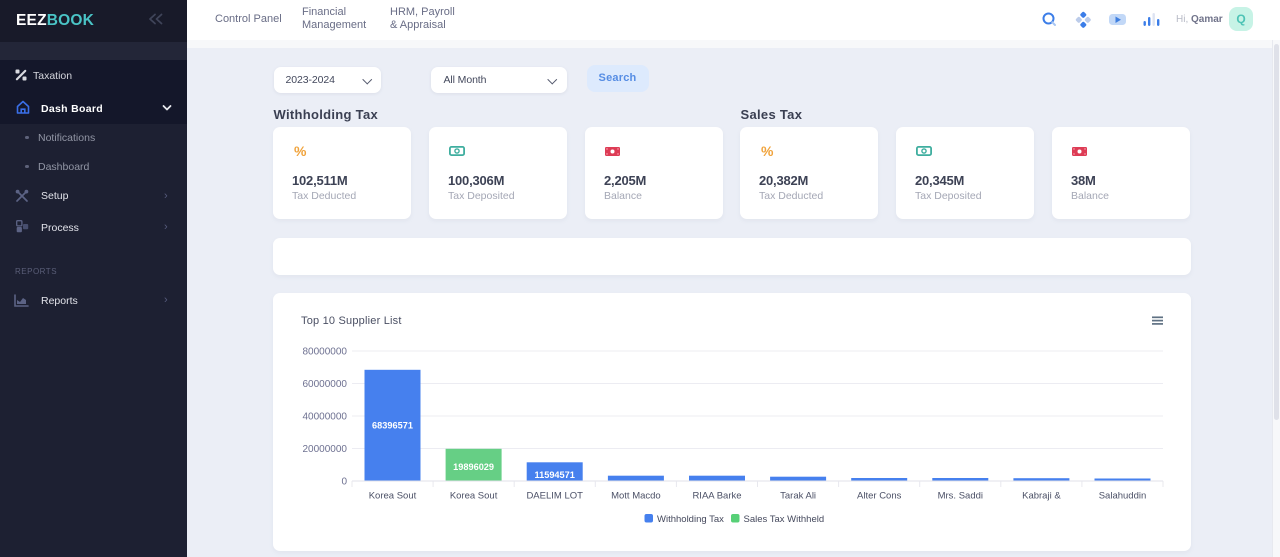 This screenshot has height=557, width=1280. Describe the element at coordinates (554, 495) in the screenshot. I see `svg-text: DAELIM LOT` at that location.